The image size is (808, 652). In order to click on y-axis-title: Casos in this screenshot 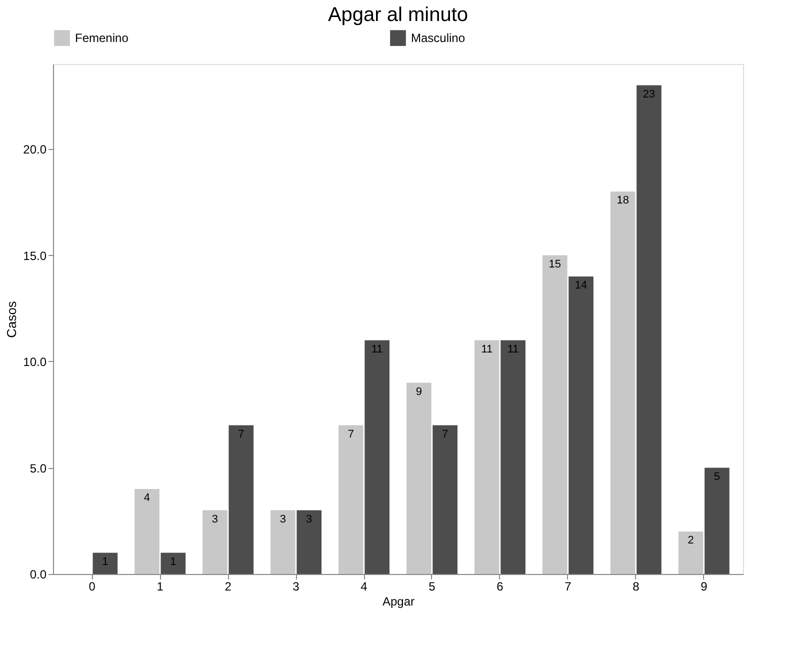, I will do `click(12, 319)`.